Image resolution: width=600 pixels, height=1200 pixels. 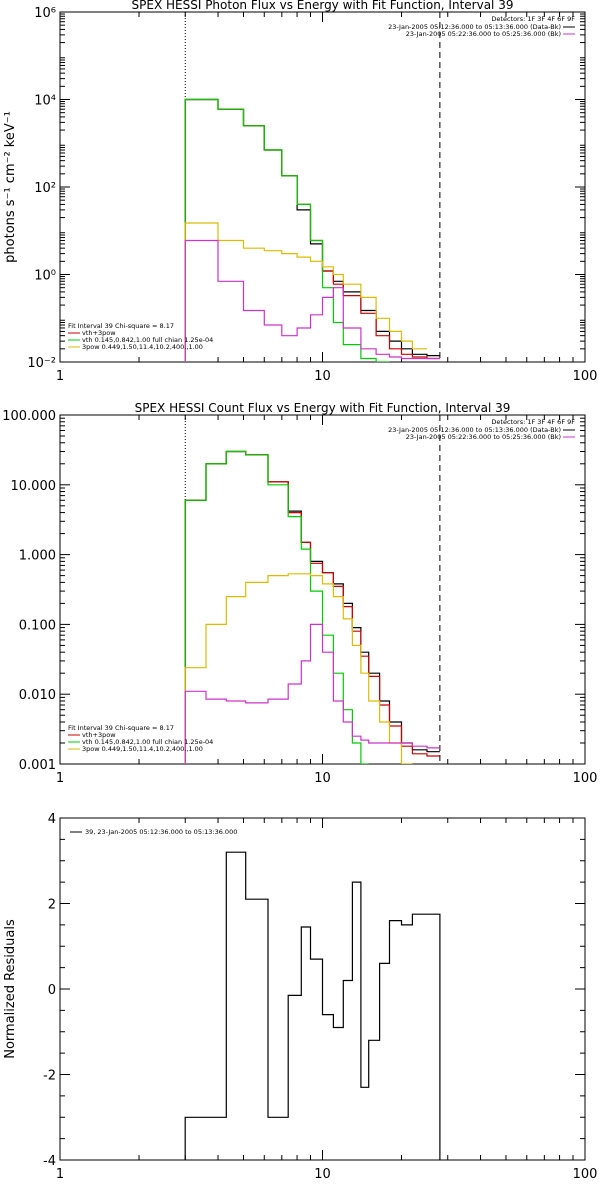 What do you see at coordinates (45, 13) in the screenshot?
I see `y-tick-label: 10⁶` at bounding box center [45, 13].